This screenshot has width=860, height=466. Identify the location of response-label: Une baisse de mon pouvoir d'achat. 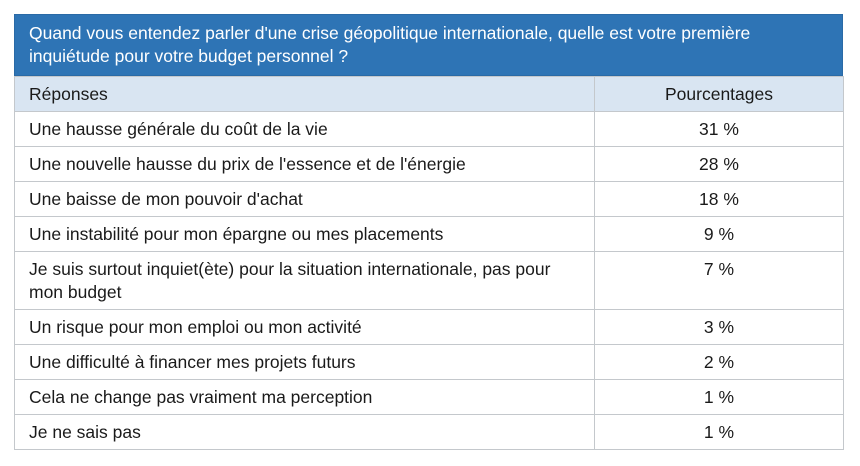
(304, 199).